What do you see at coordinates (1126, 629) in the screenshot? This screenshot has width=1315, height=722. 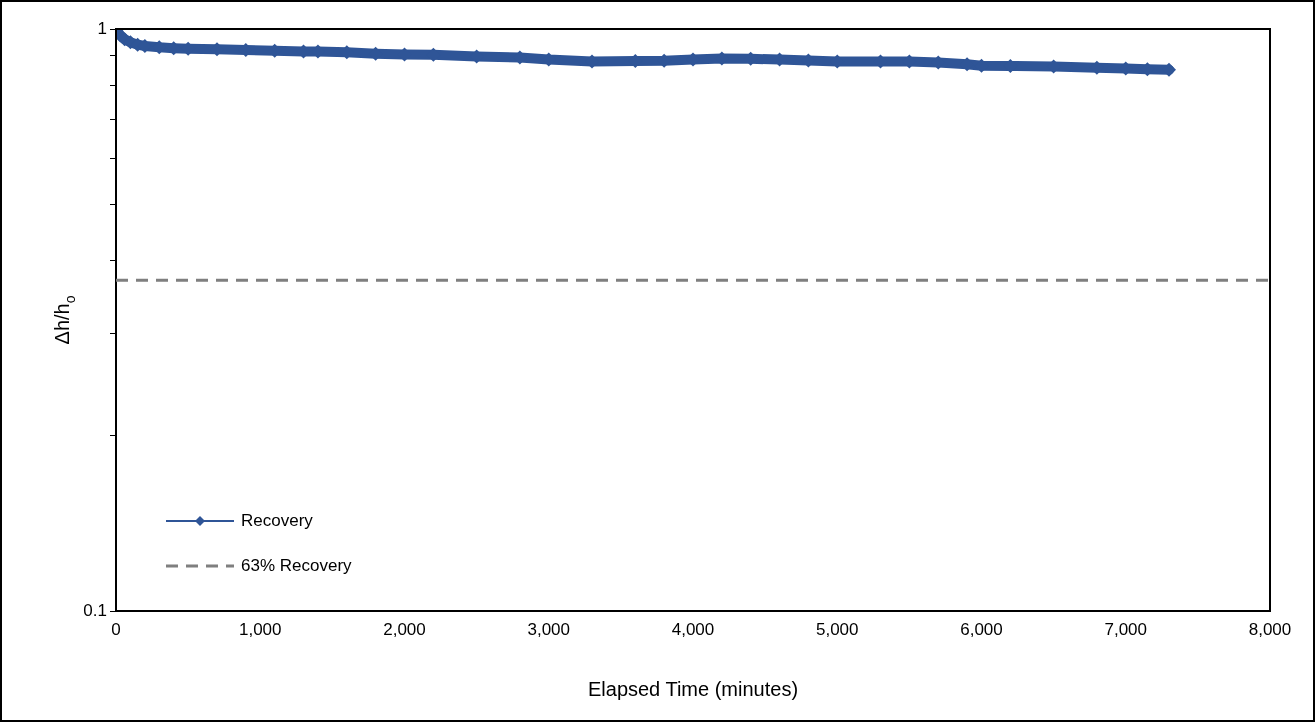 I see `x-tick-label: 7,000` at bounding box center [1126, 629].